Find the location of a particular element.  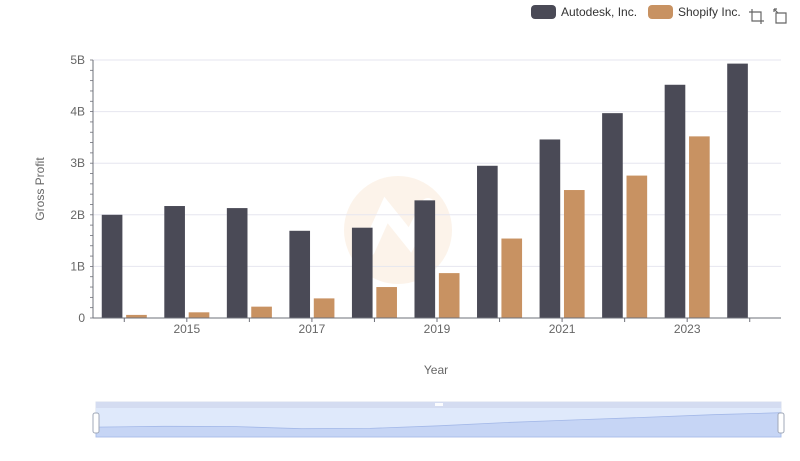

data-zoom-slider is located at coordinates (438, 419).